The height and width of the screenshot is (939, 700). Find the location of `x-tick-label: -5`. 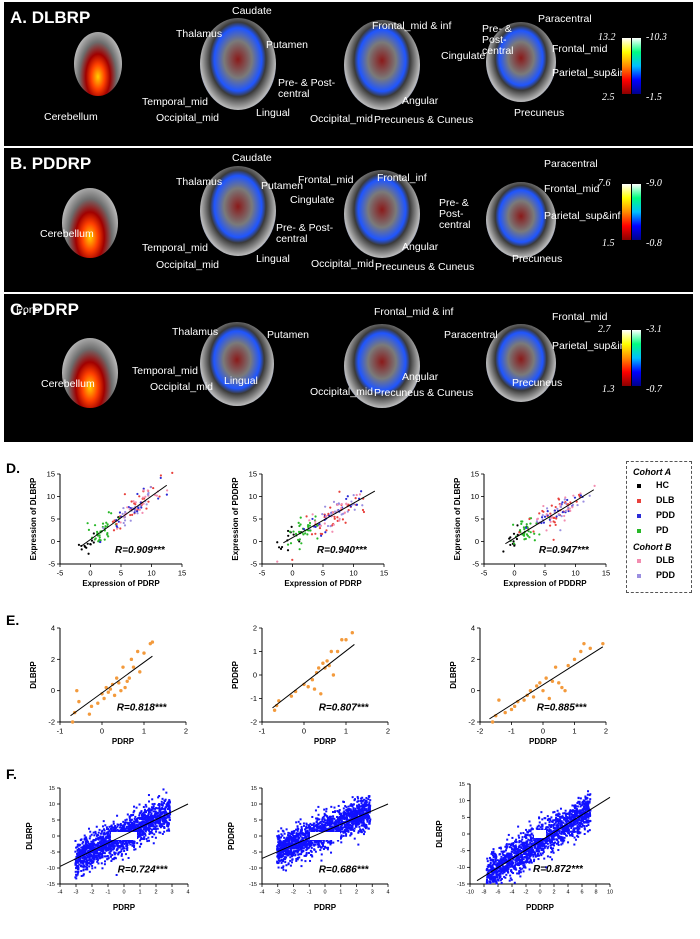

x-tick-label: -5 is located at coordinates (262, 573).